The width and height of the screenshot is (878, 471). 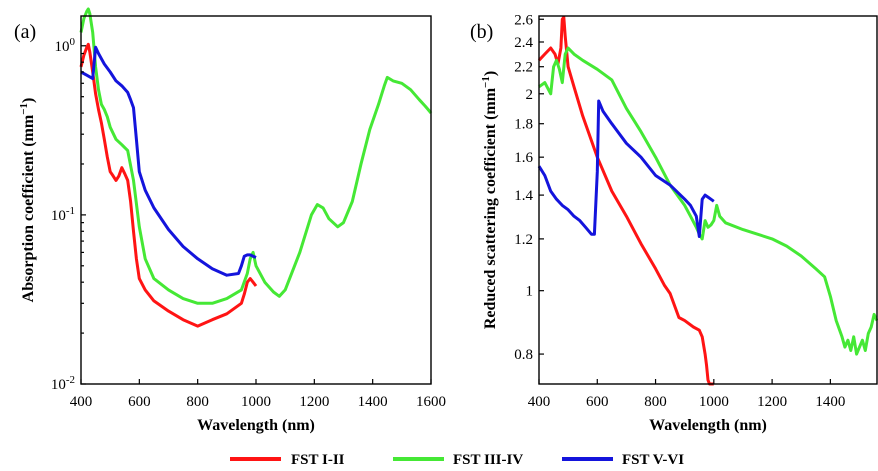 What do you see at coordinates (523, 240) in the screenshot?
I see `panel-b-y-tick-label: 1.2` at bounding box center [523, 240].